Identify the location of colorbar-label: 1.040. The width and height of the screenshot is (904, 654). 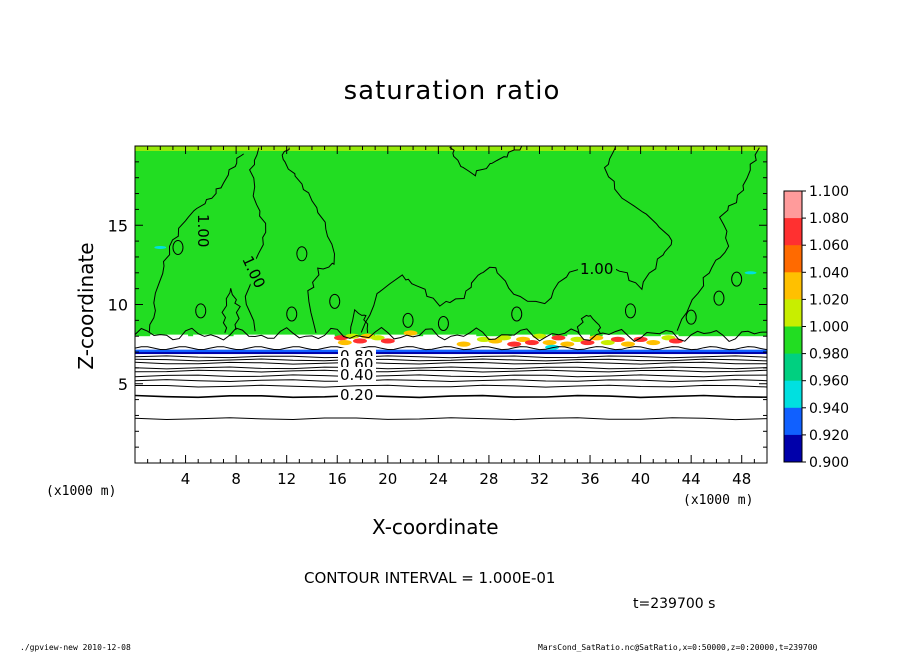
(829, 273).